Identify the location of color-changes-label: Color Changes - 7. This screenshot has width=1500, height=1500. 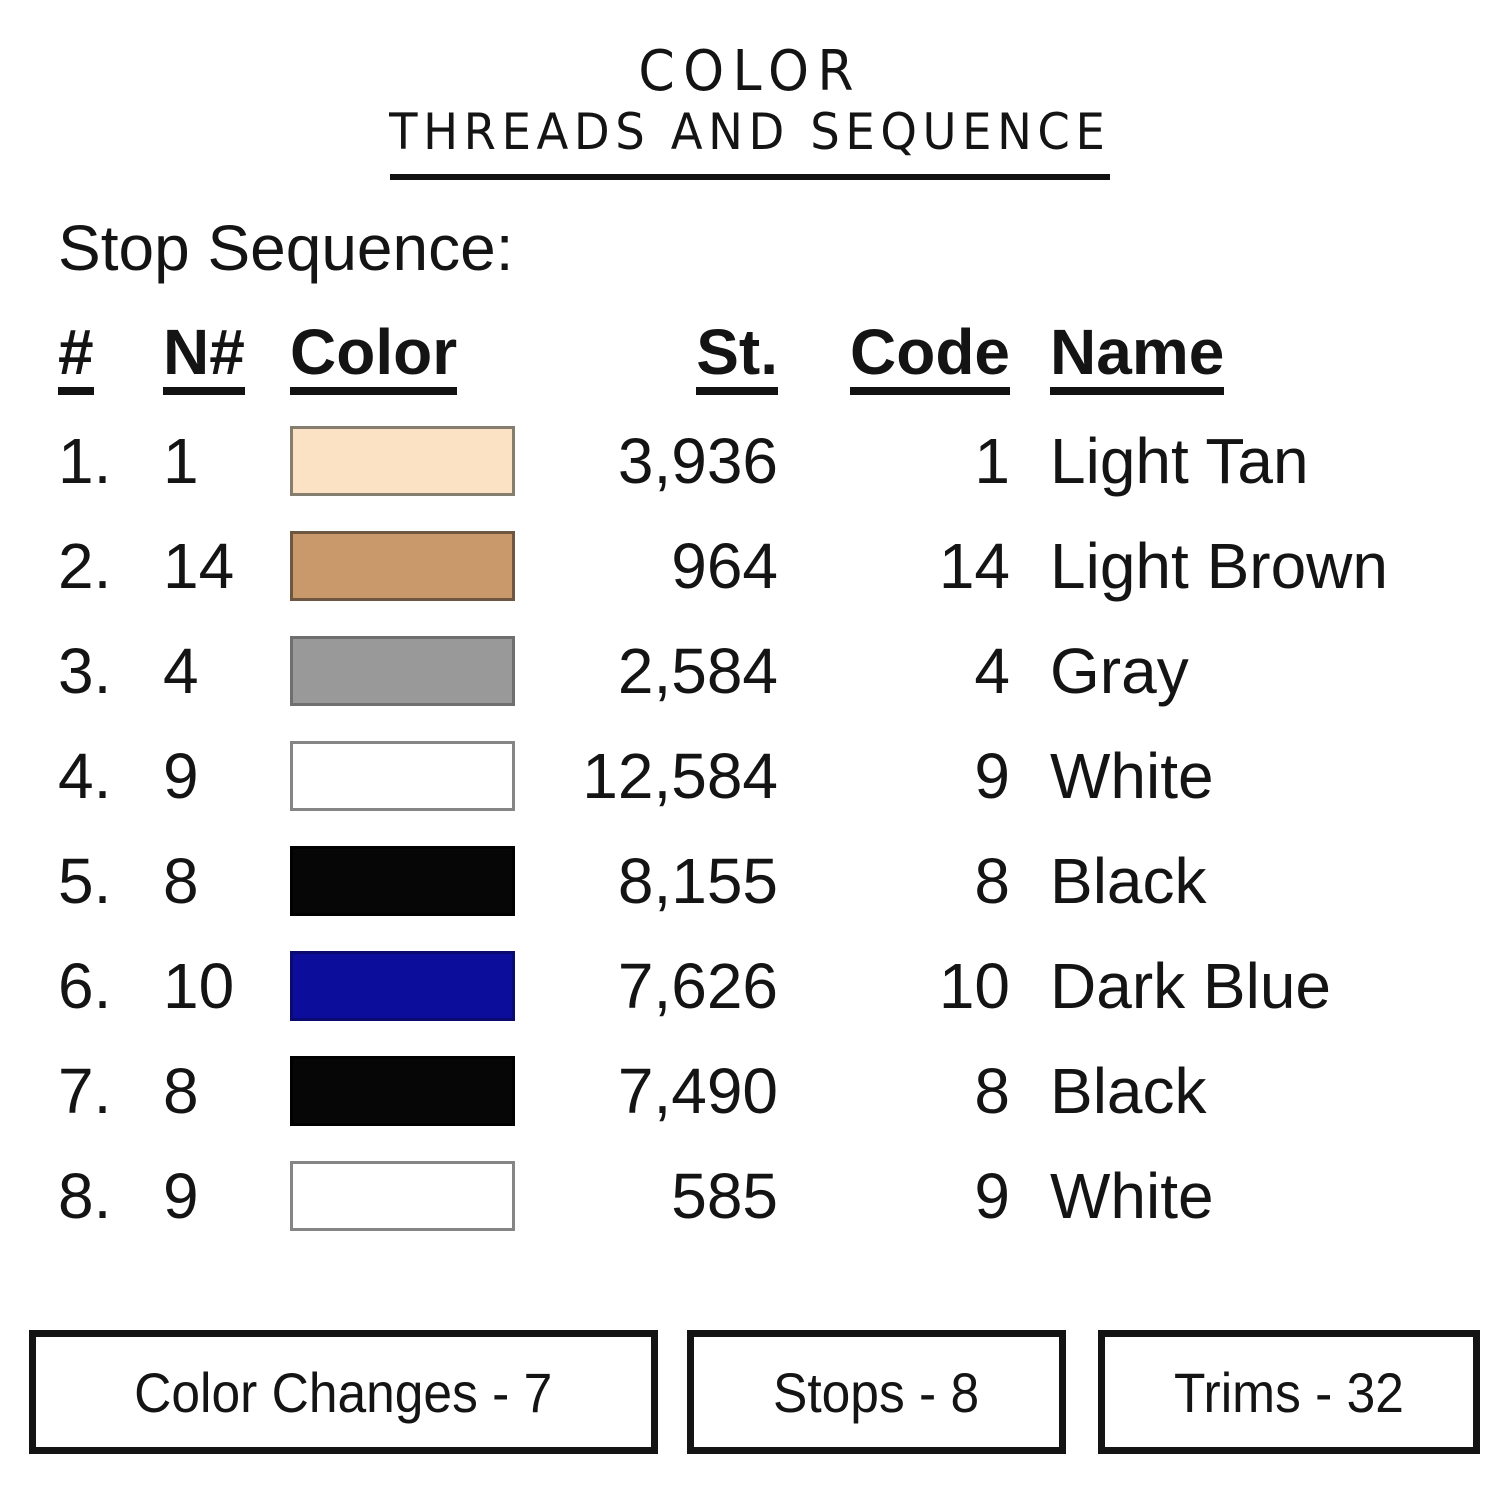
(343, 1392).